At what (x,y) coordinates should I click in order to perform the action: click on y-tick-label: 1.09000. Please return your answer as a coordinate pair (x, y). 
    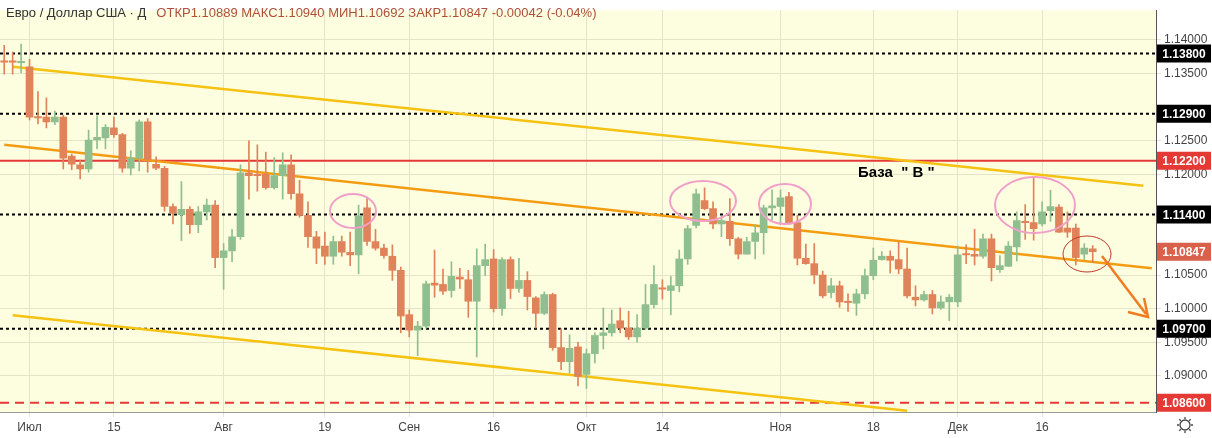
    Looking at the image, I should click on (1186, 375).